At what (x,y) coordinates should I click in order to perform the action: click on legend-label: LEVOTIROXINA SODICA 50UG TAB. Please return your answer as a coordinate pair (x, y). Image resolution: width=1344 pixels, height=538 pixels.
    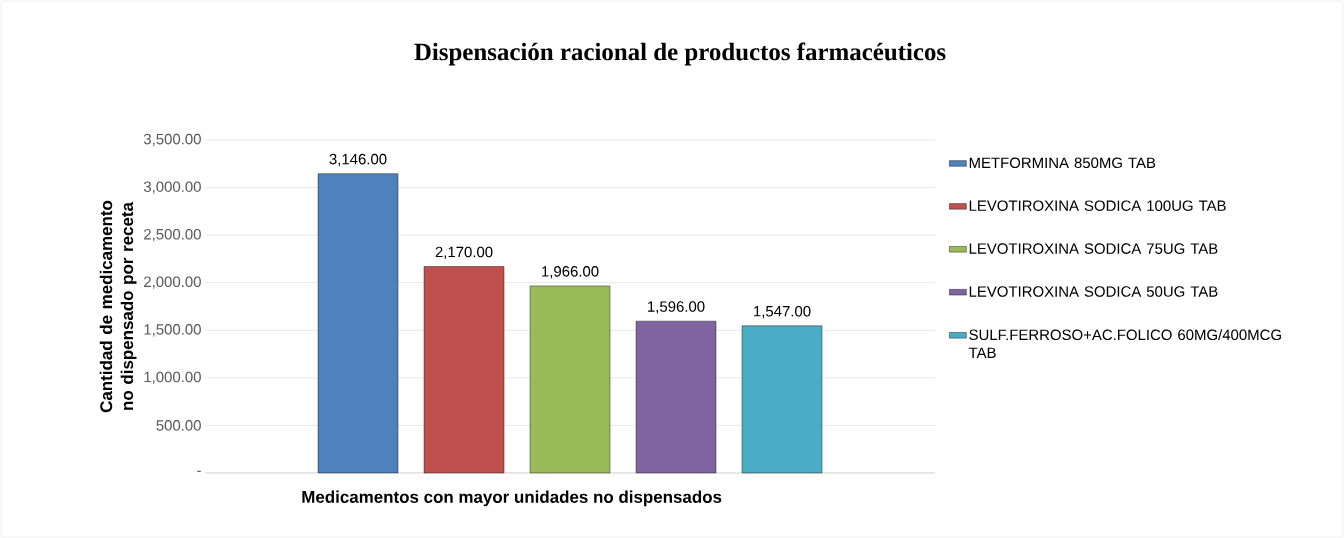
    Looking at the image, I should click on (1093, 291).